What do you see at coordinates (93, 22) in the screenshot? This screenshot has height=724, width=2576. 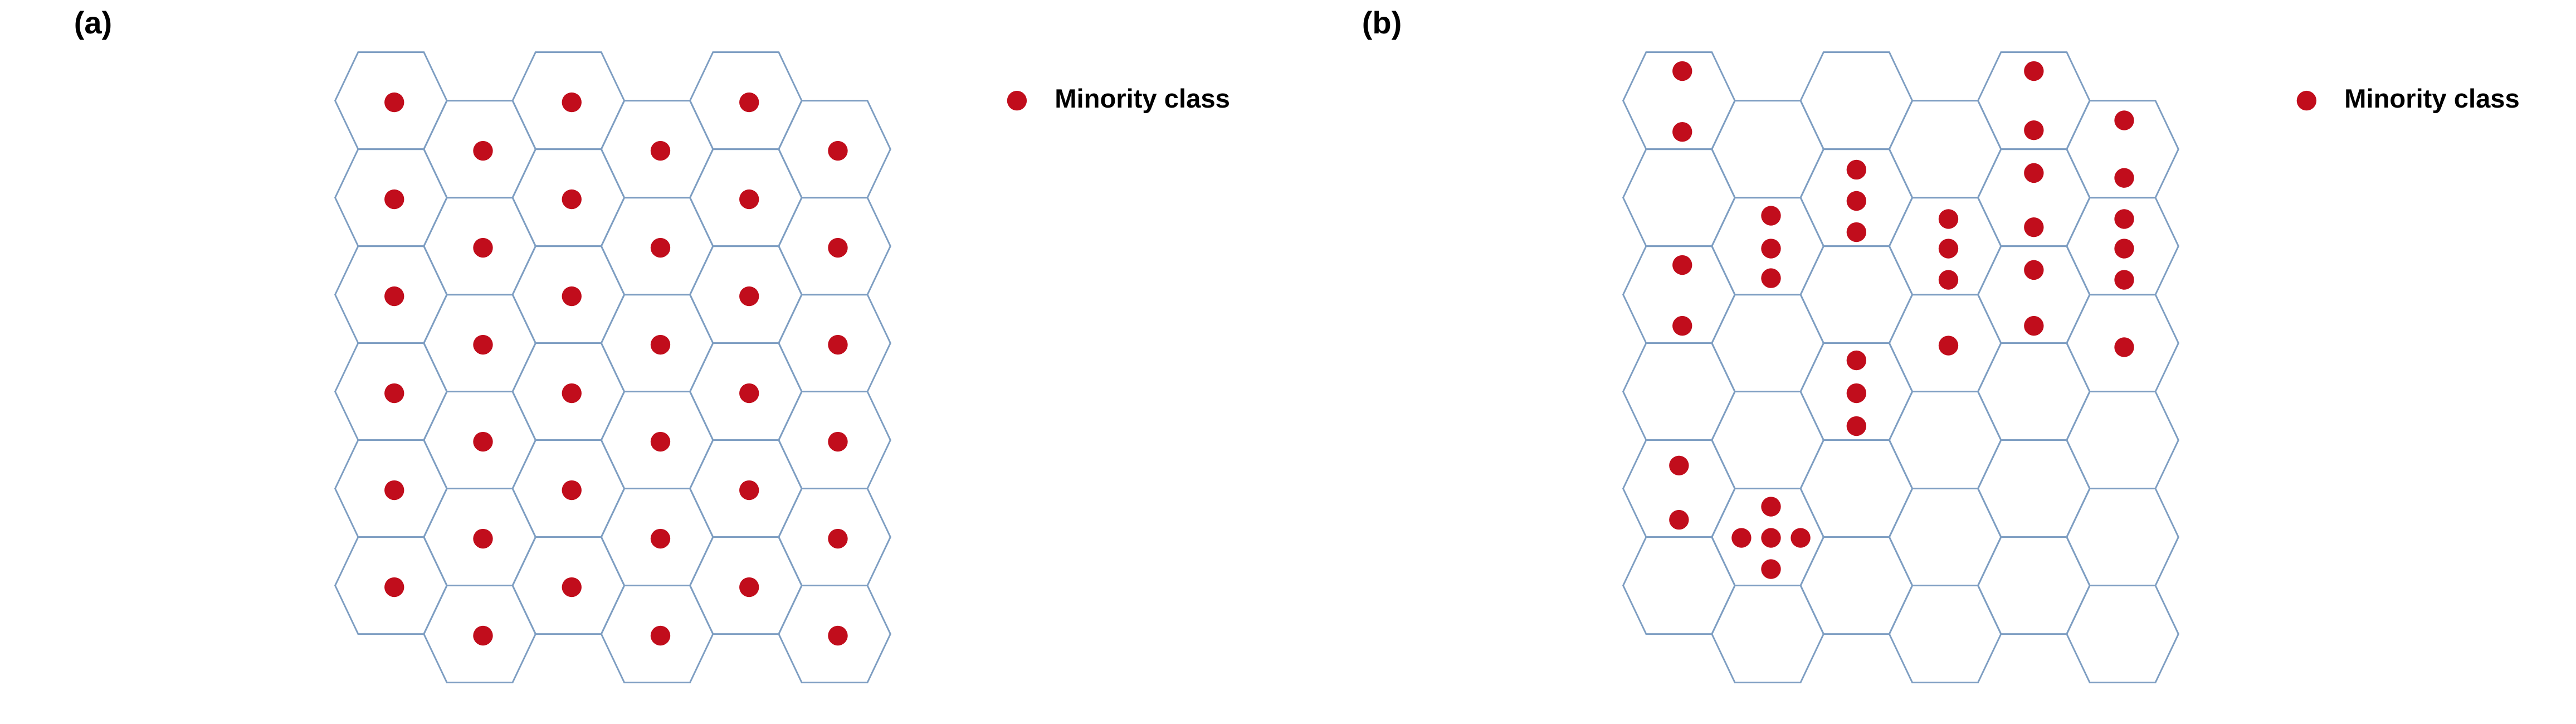 I see `panel-label: (a)` at bounding box center [93, 22].